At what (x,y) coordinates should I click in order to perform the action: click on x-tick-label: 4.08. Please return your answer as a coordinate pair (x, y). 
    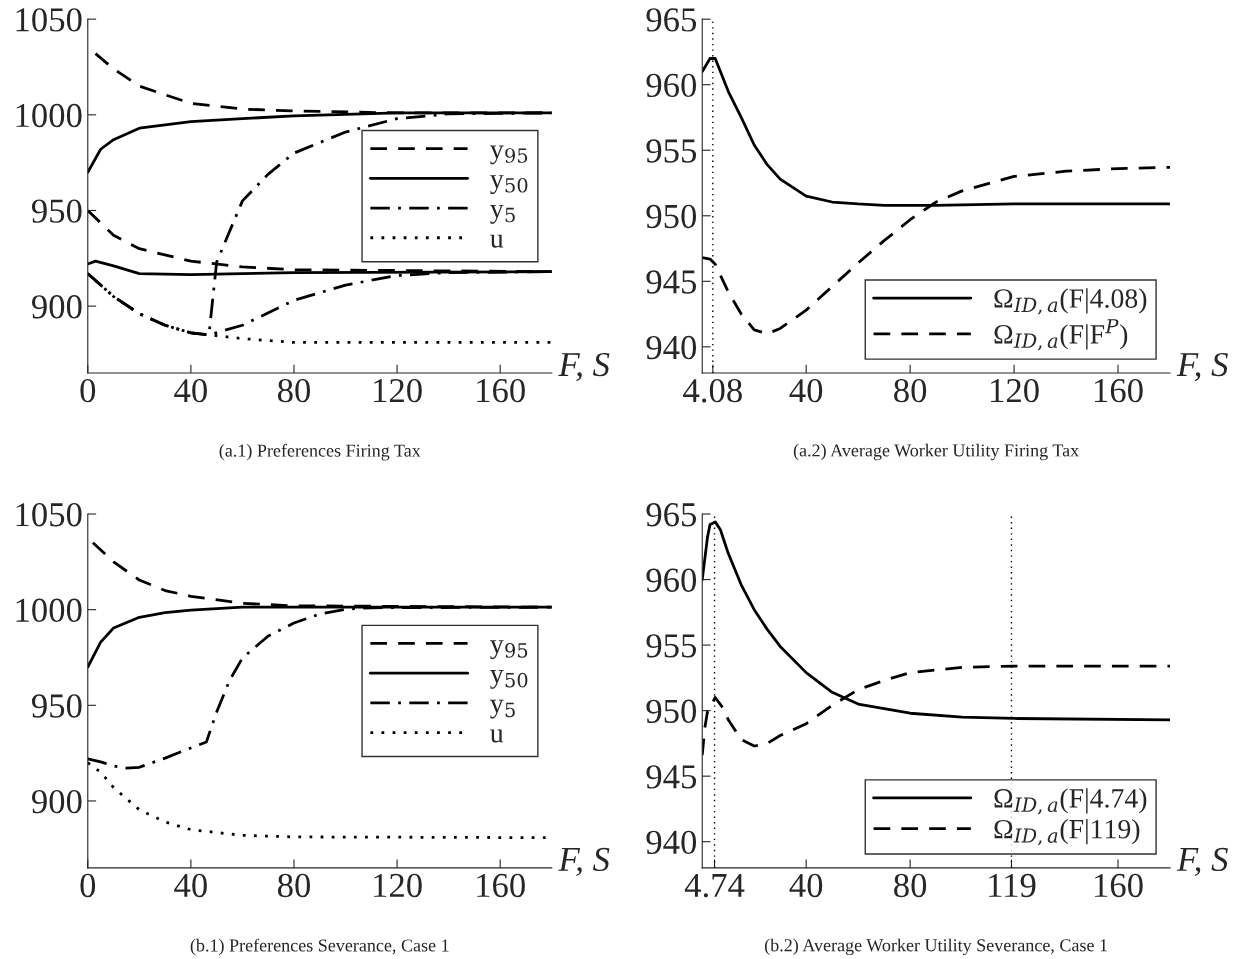
    Looking at the image, I should click on (712, 390).